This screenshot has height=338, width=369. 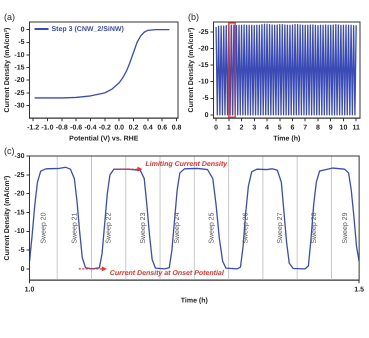 I want to click on chart-title: (a), so click(x=9, y=17).